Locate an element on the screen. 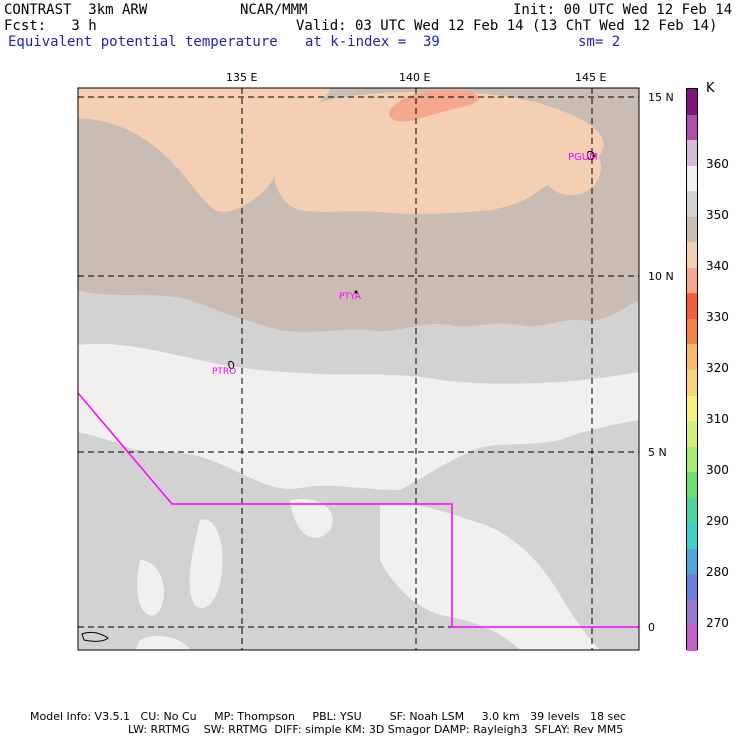 This screenshot has height=740, width=740. colorbar-tick-label: 350 is located at coordinates (717, 215).